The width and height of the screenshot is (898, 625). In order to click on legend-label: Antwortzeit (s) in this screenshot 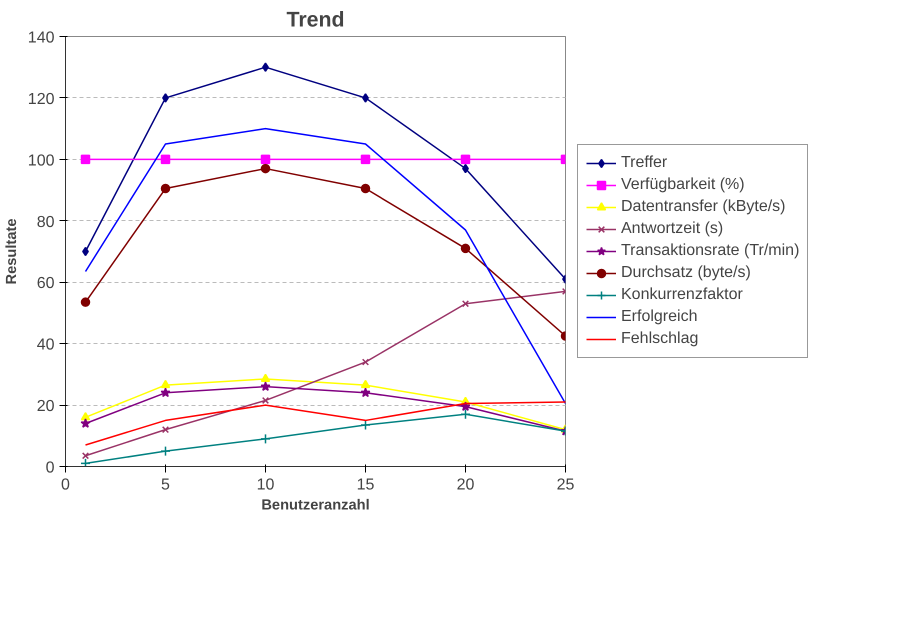, I will do `click(672, 229)`.